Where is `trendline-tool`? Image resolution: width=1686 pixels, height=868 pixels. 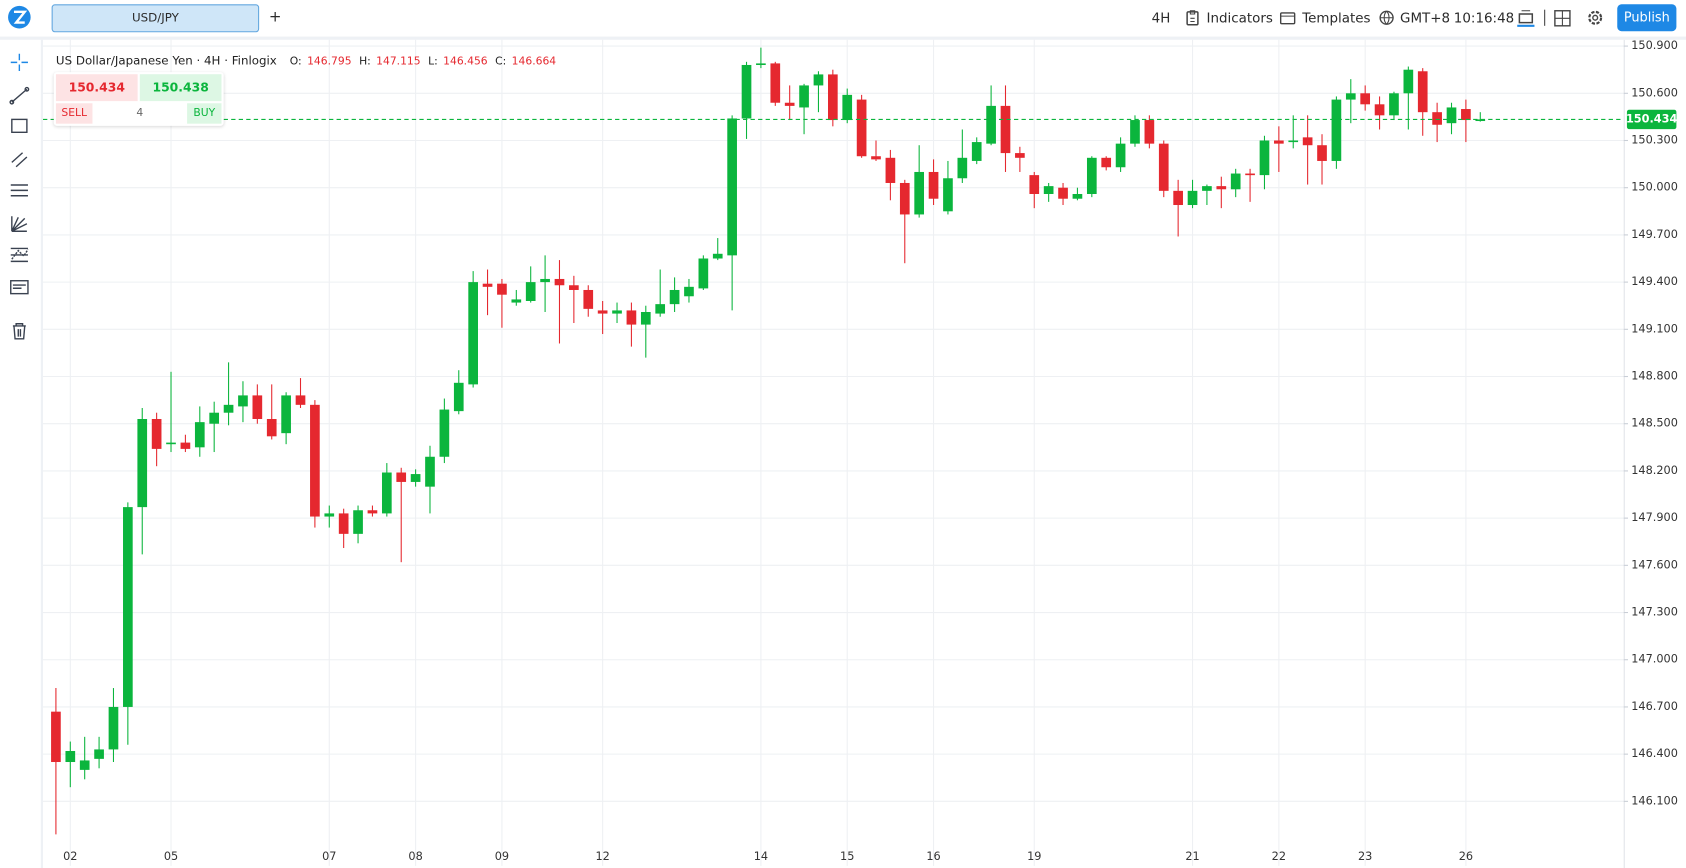
trendline-tool is located at coordinates (19, 95).